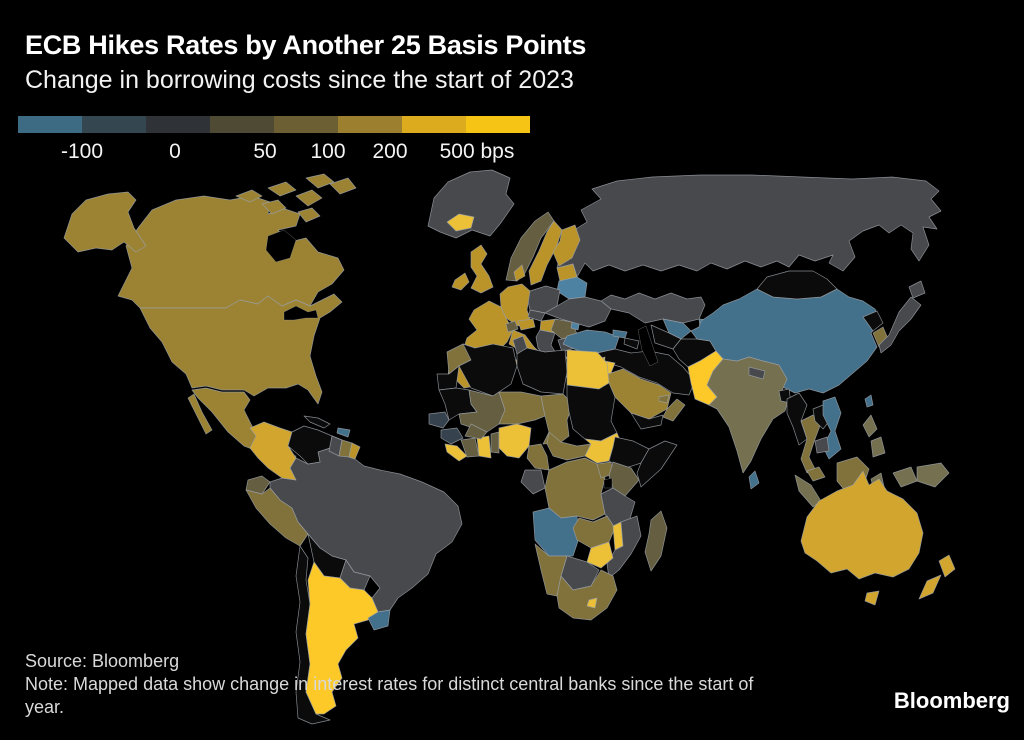 The width and height of the screenshot is (1024, 740). I want to click on country-alaska, so click(105, 222).